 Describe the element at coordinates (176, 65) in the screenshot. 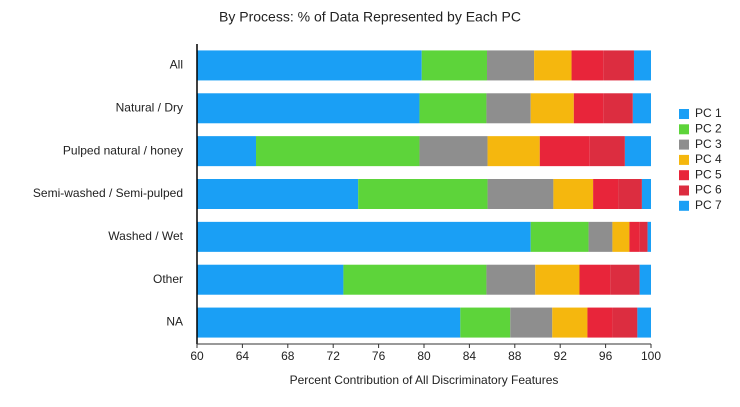

I see `y-tick-label: All` at that location.